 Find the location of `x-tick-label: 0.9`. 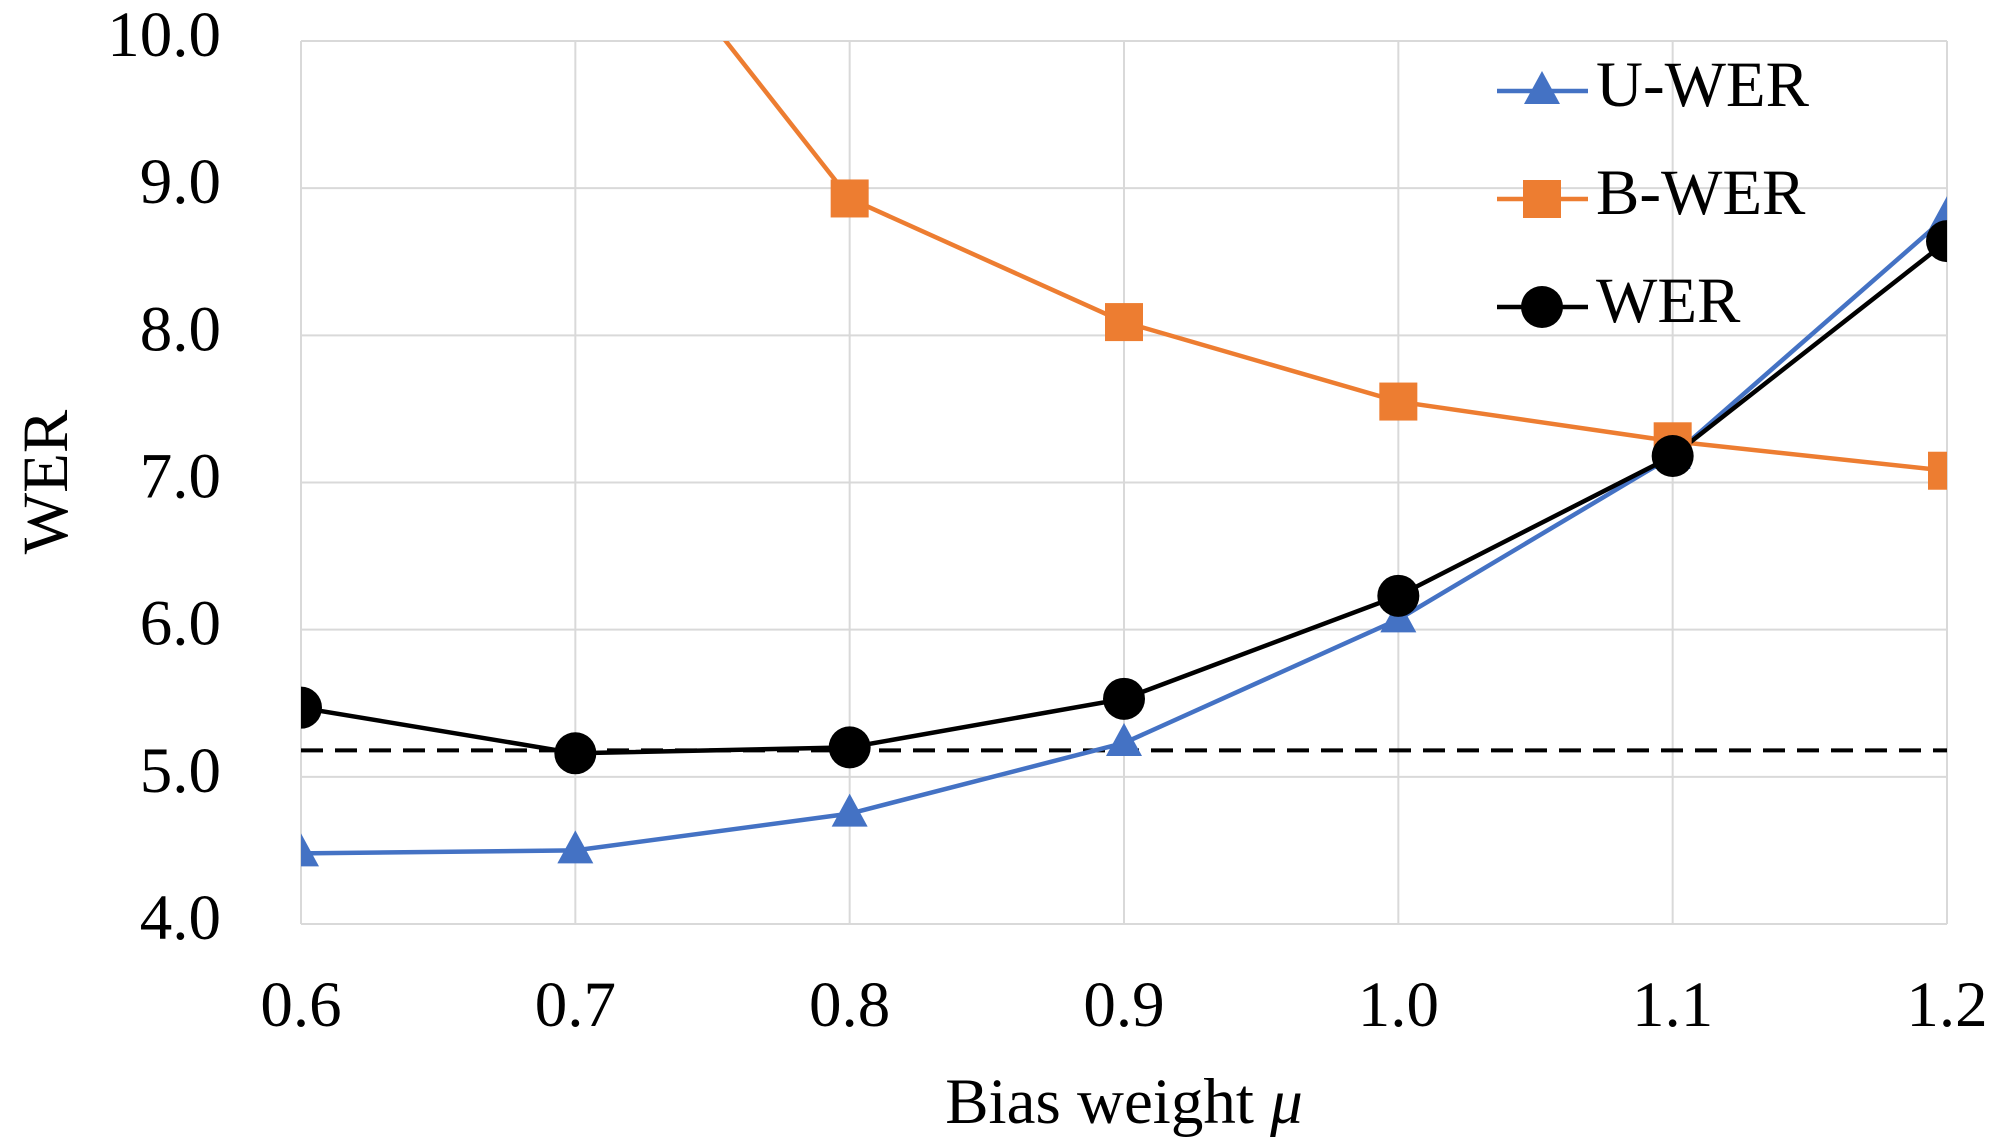

x-tick-label: 0.9 is located at coordinates (1123, 1005).